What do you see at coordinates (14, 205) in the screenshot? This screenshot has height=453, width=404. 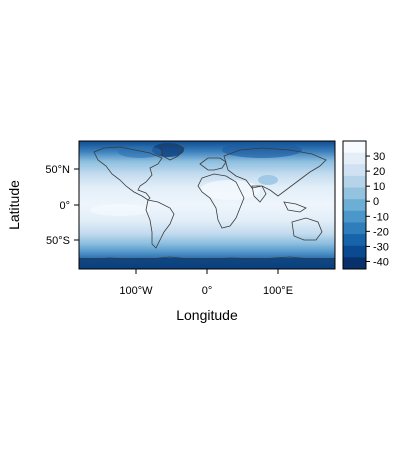 I see `y-axis-label: Latitude` at bounding box center [14, 205].